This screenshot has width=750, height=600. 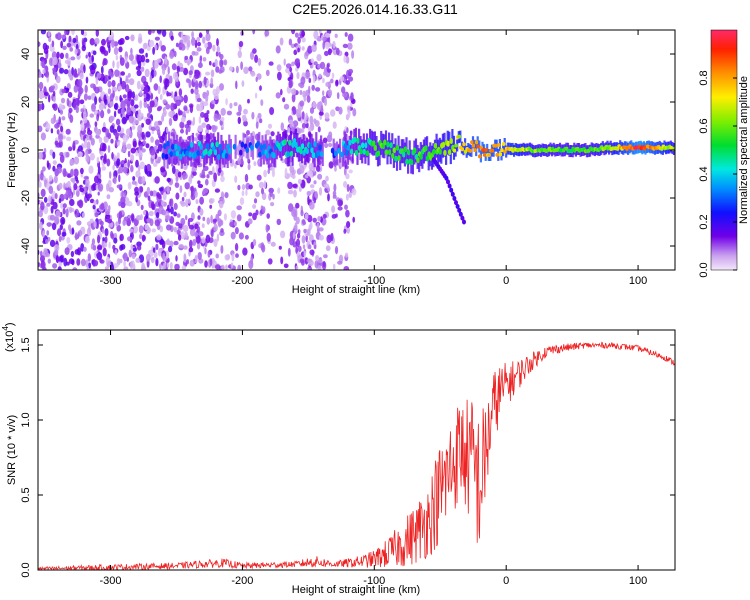 I want to click on y-tick-label: -20, so click(x=26, y=198).